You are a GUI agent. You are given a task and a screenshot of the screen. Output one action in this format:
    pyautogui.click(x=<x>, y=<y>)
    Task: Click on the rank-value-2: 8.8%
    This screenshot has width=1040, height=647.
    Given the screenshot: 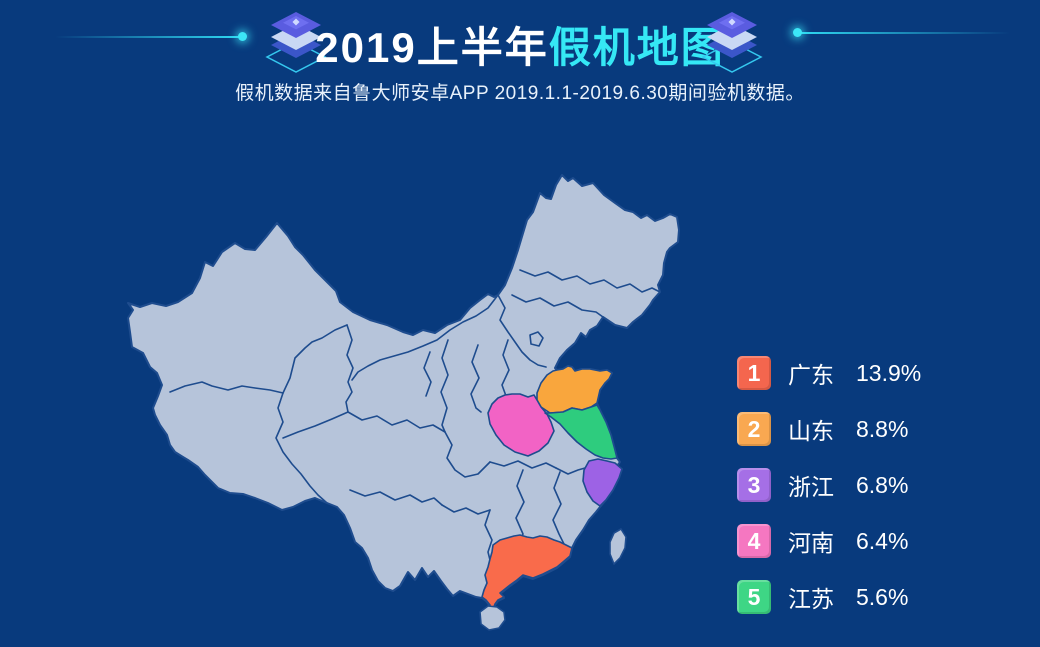 What is the action you would take?
    pyautogui.click(x=882, y=428)
    